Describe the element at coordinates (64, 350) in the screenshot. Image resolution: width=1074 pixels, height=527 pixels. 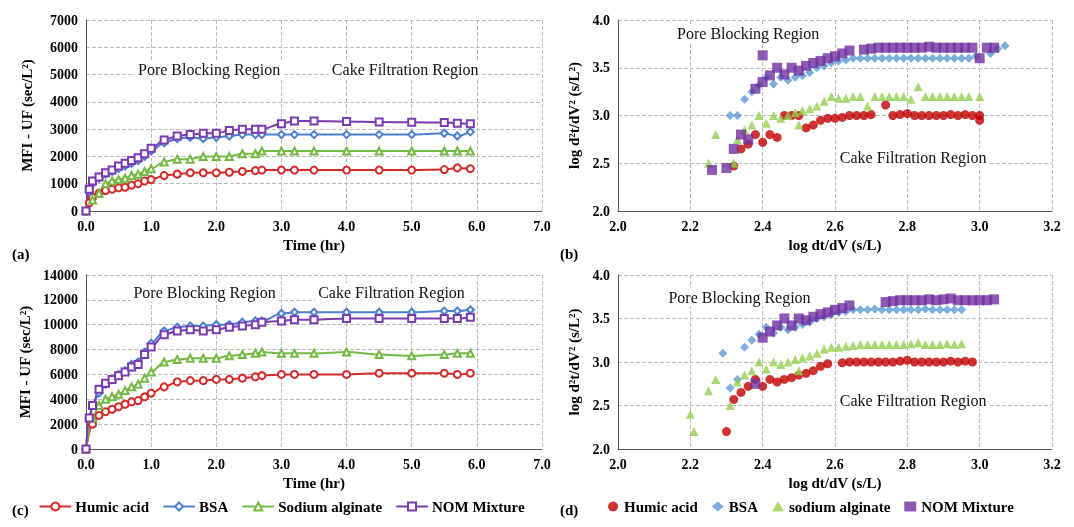
I see `y-tick-label: 8000` at that location.